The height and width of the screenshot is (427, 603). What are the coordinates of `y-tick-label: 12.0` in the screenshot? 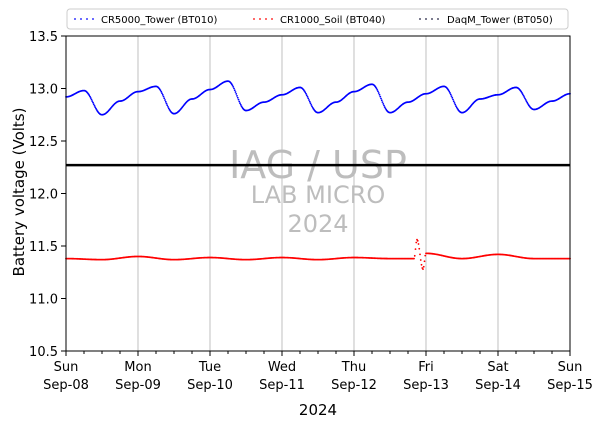 It's located at (43, 195).